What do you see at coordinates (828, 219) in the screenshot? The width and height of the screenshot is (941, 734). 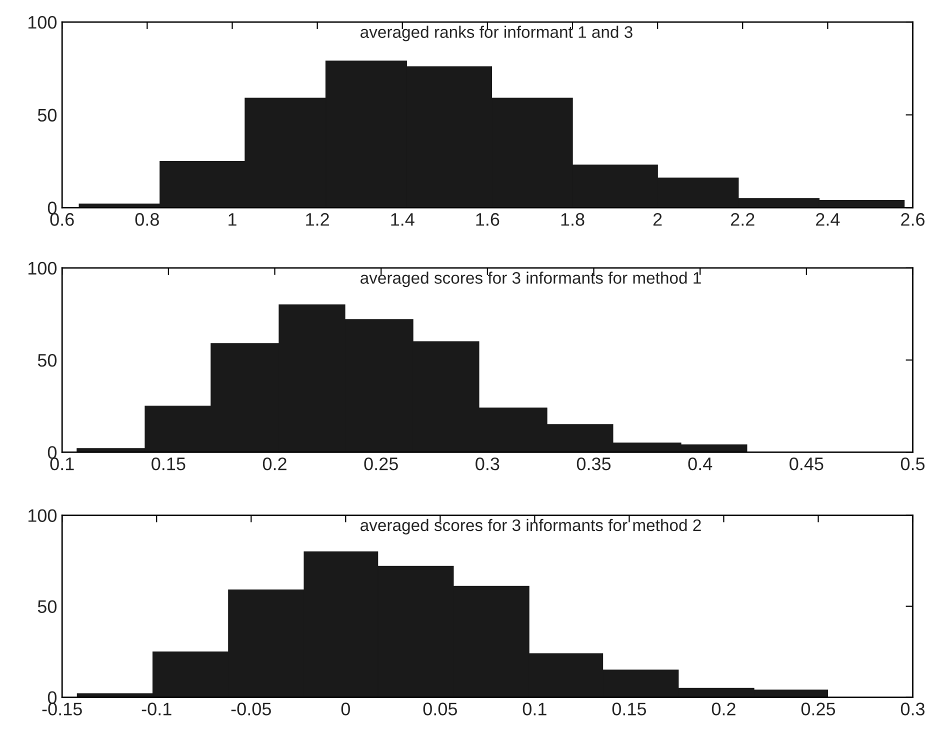 I see `x-tick-label: 2.4` at bounding box center [828, 219].